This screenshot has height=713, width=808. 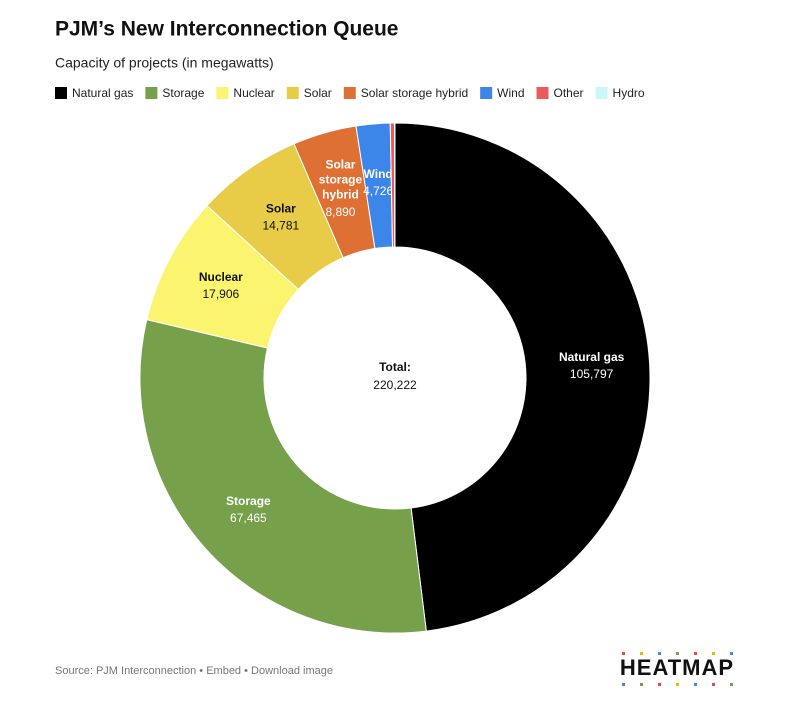 What do you see at coordinates (183, 93) in the screenshot?
I see `legend-label: Storage` at bounding box center [183, 93].